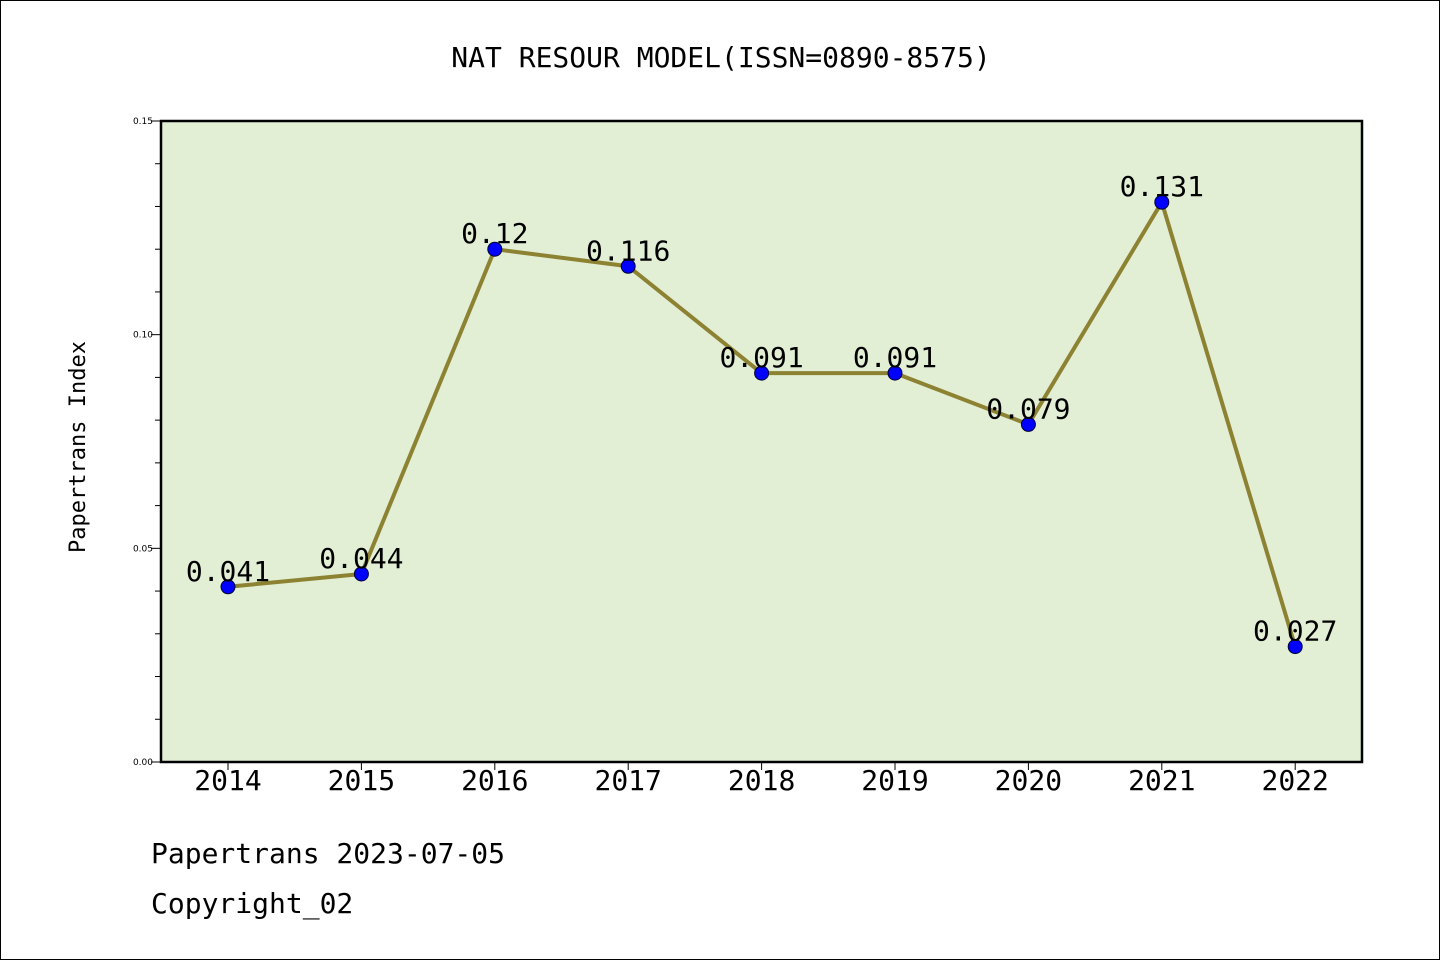 The height and width of the screenshot is (960, 1440). I want to click on x-tick-label: 2017, so click(627, 780).